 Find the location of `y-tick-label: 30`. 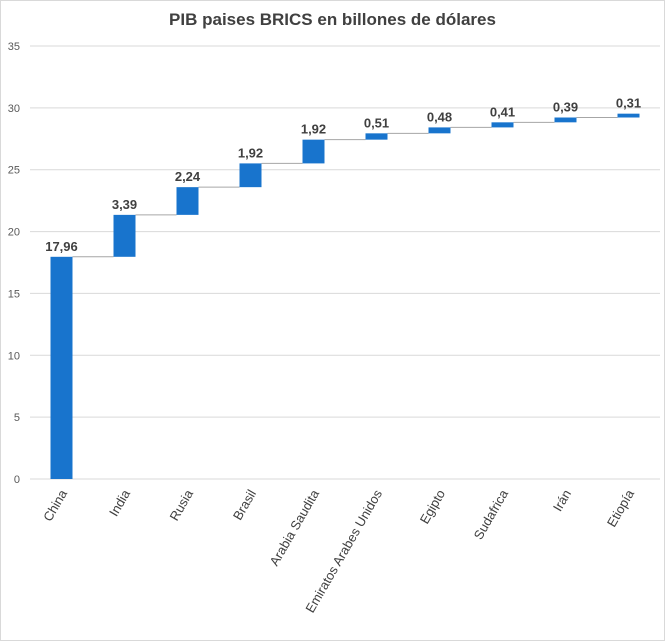

y-tick-label: 30 is located at coordinates (14, 109).